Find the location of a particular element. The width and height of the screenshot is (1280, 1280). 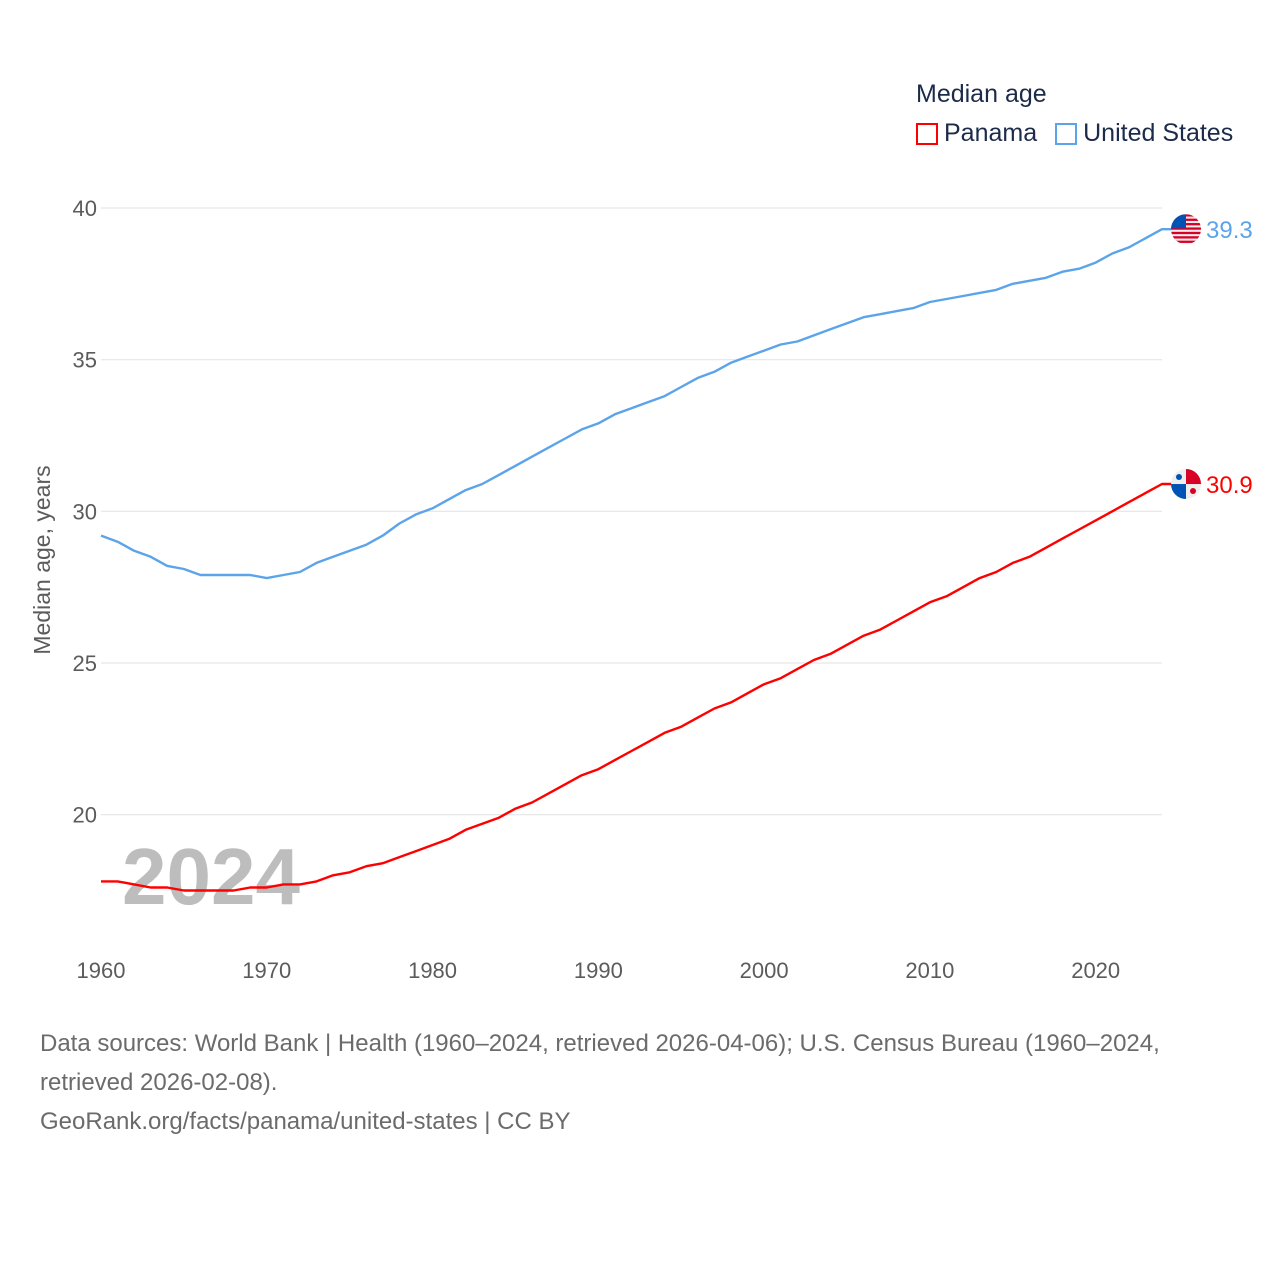

legend-swatch-panama is located at coordinates (927, 133).